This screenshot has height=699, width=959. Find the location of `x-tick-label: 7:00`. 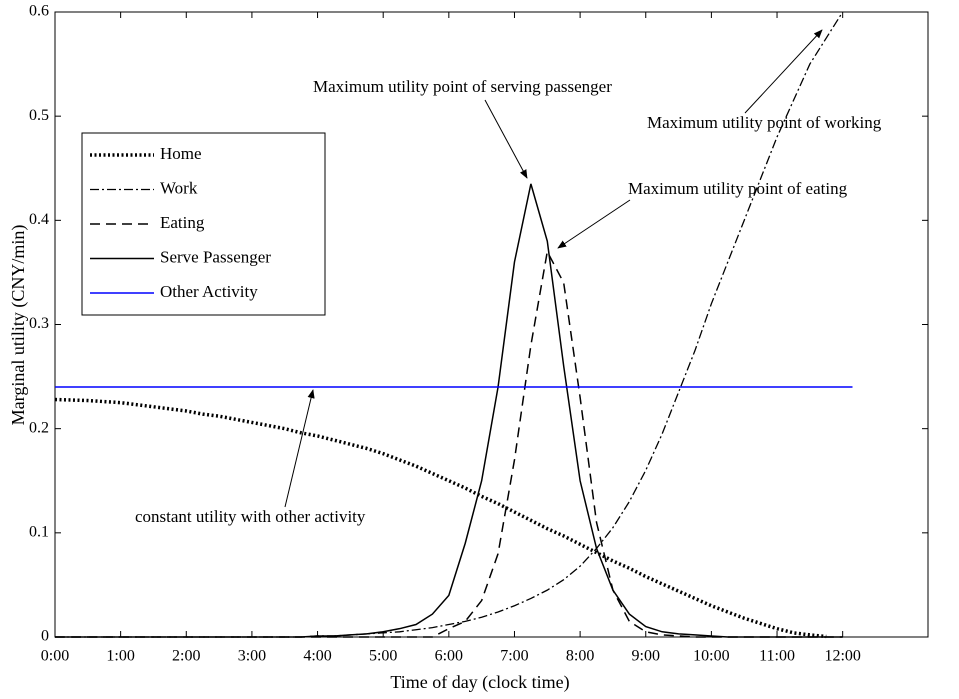

x-tick-label: 7:00 is located at coordinates (514, 656).